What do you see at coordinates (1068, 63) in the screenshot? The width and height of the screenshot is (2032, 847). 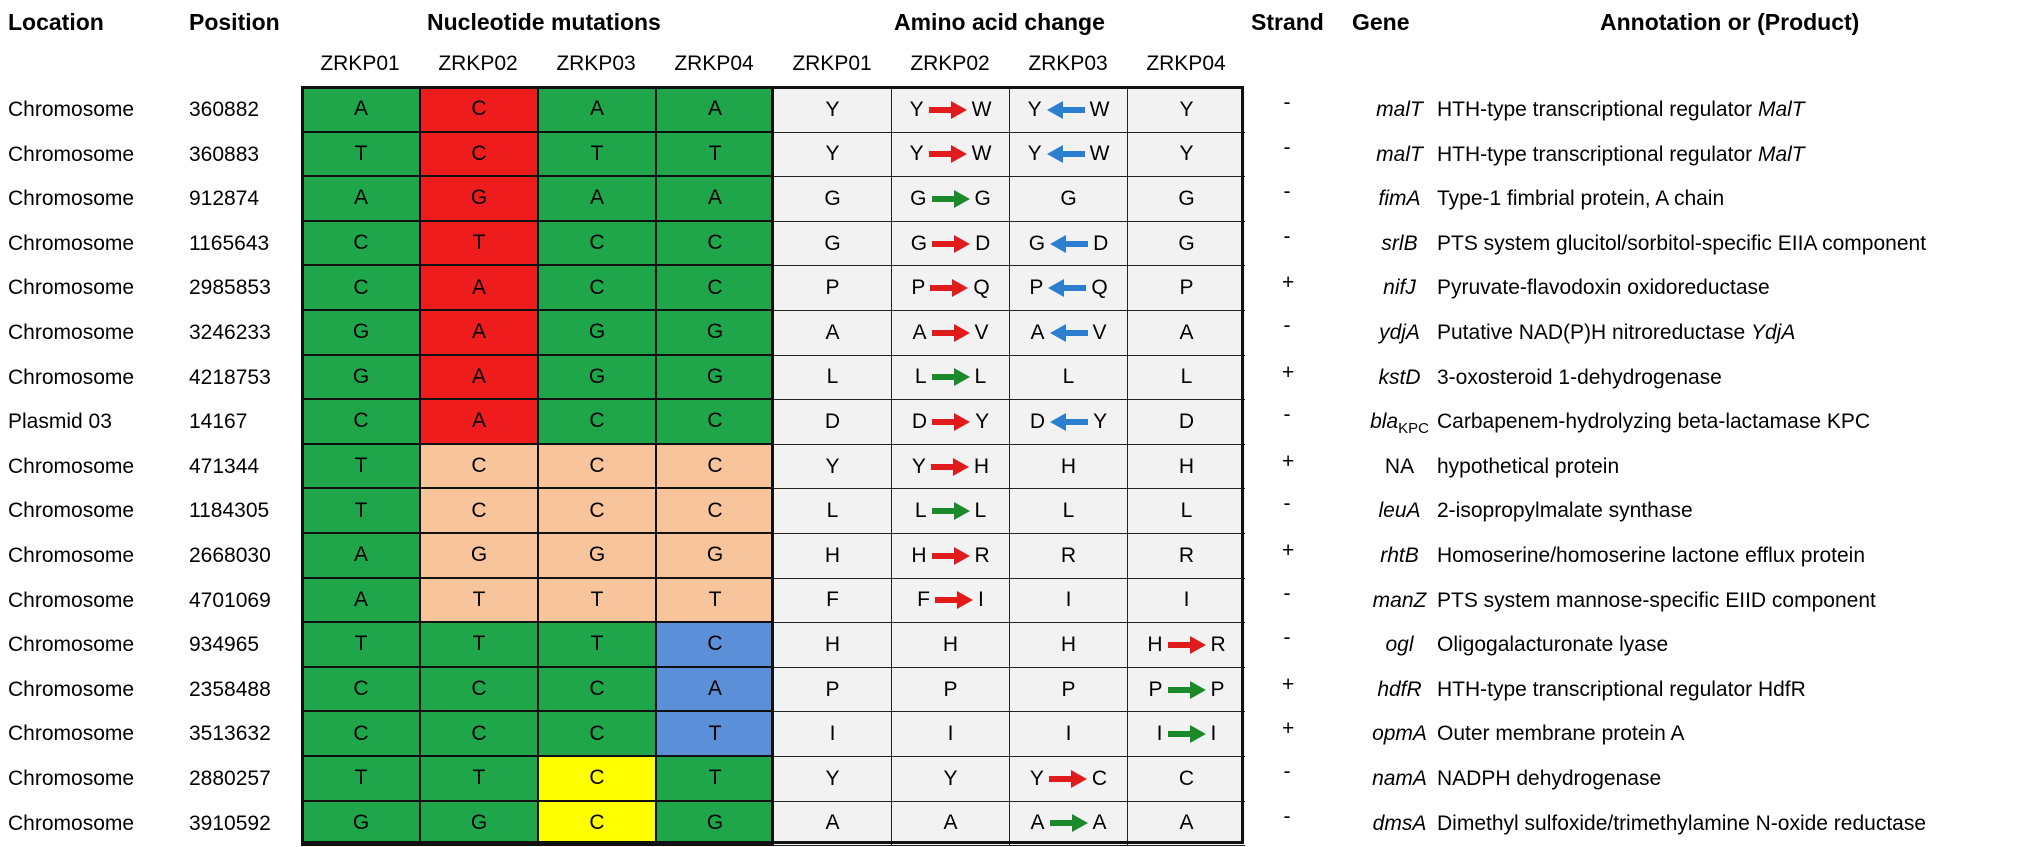 I see `subheader-aa-strain-3: ZRKP03` at bounding box center [1068, 63].